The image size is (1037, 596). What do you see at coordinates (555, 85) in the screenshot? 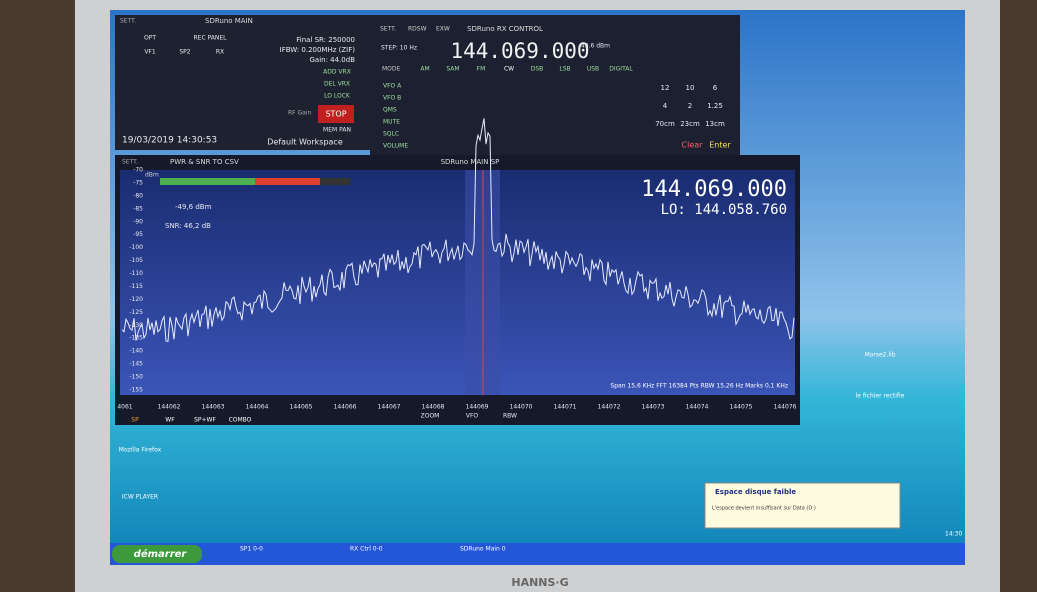
I see `rx-control` at bounding box center [555, 85].